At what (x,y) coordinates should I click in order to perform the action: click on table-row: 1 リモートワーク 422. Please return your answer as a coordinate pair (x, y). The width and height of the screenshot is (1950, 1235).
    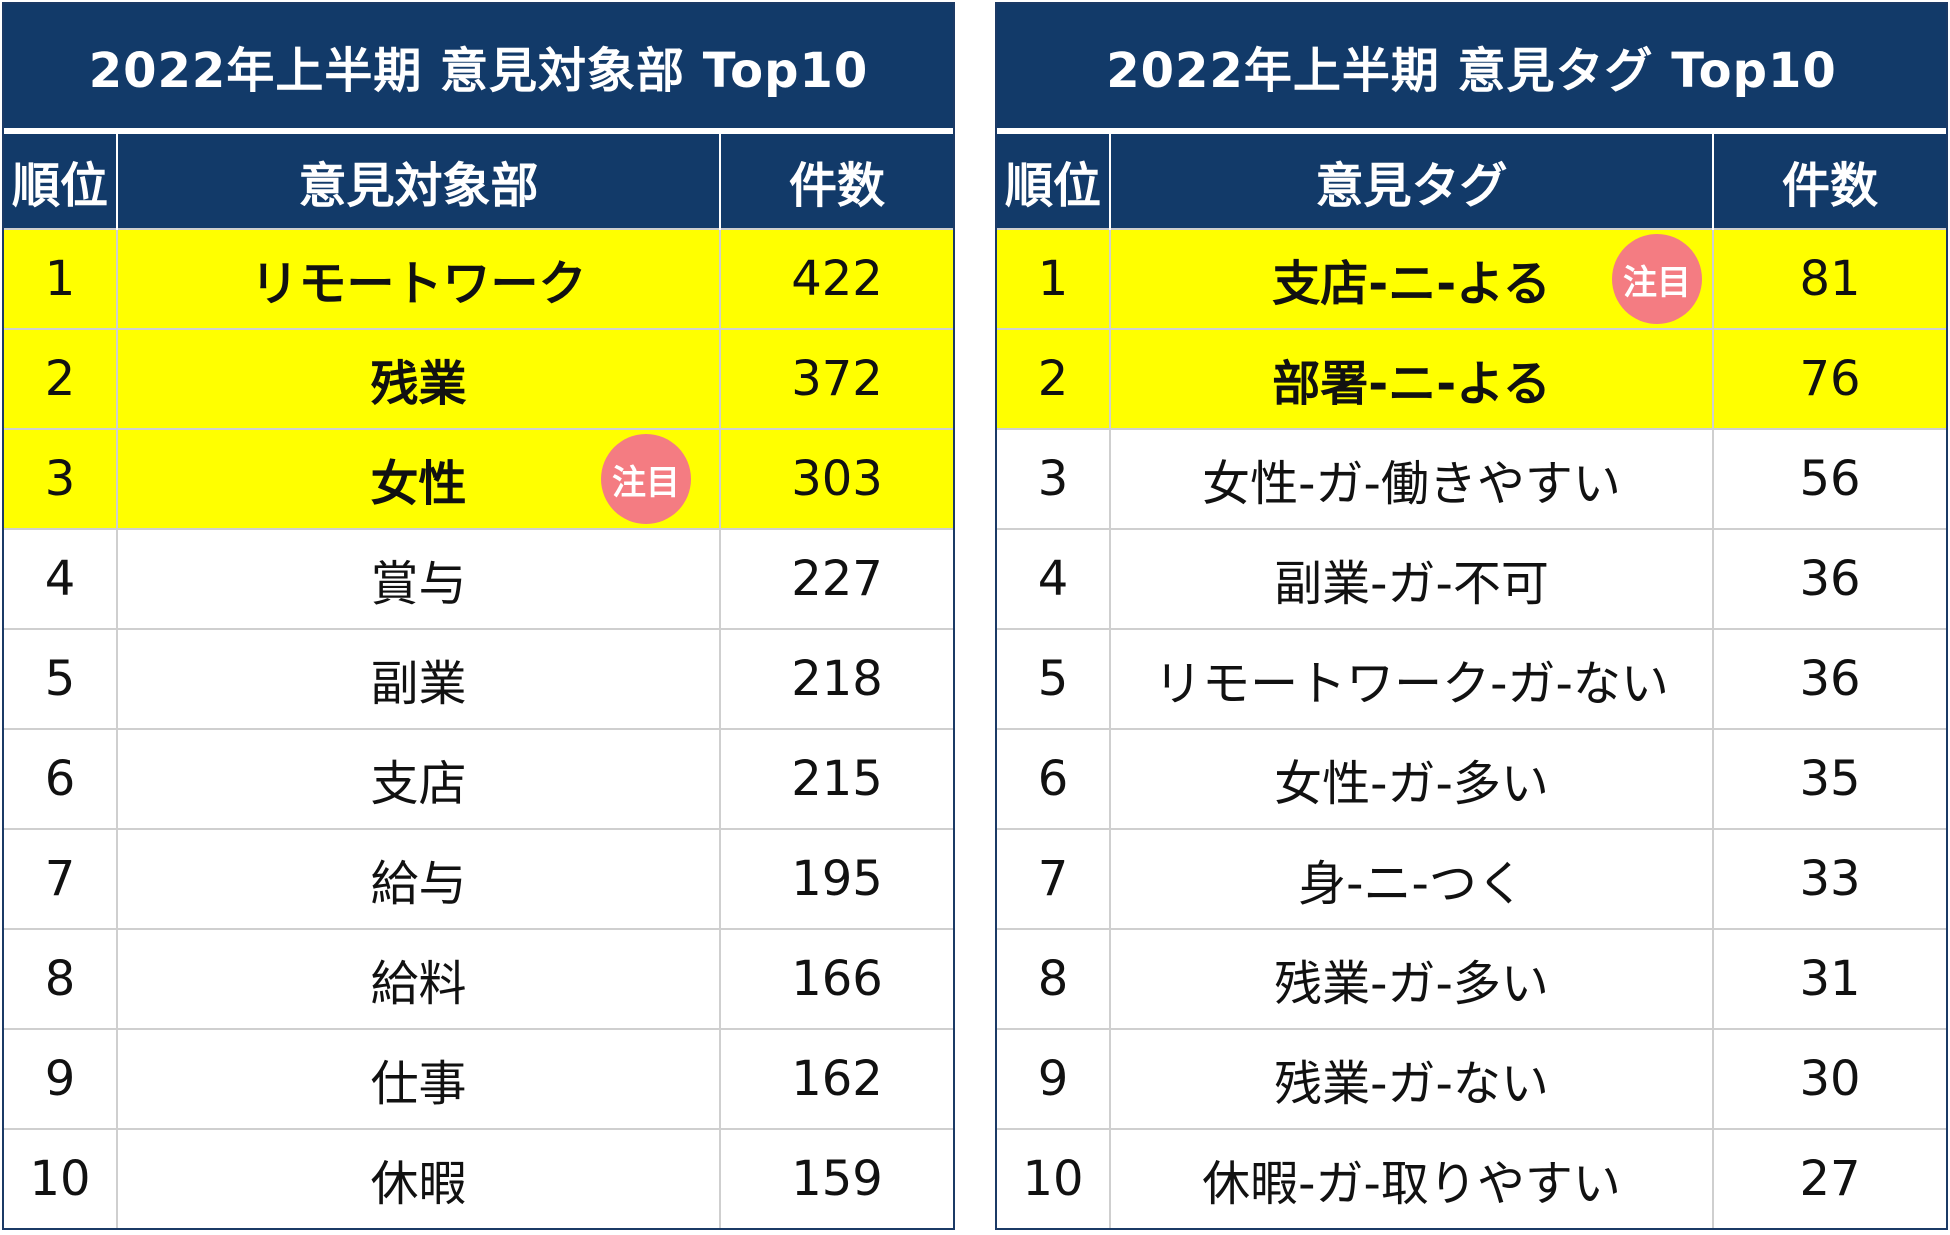
    Looking at the image, I should click on (478, 278).